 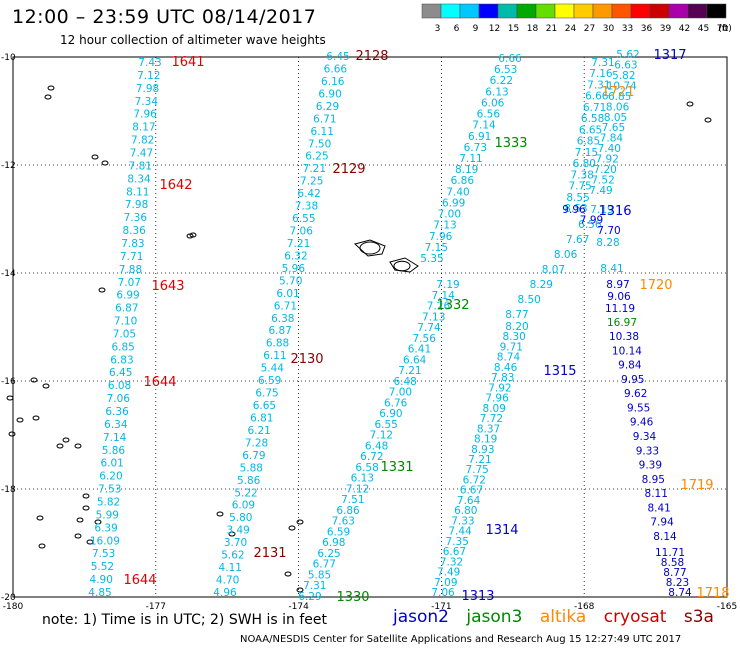 What do you see at coordinates (266, 394) in the screenshot?
I see `swh-value: 6.75` at bounding box center [266, 394].